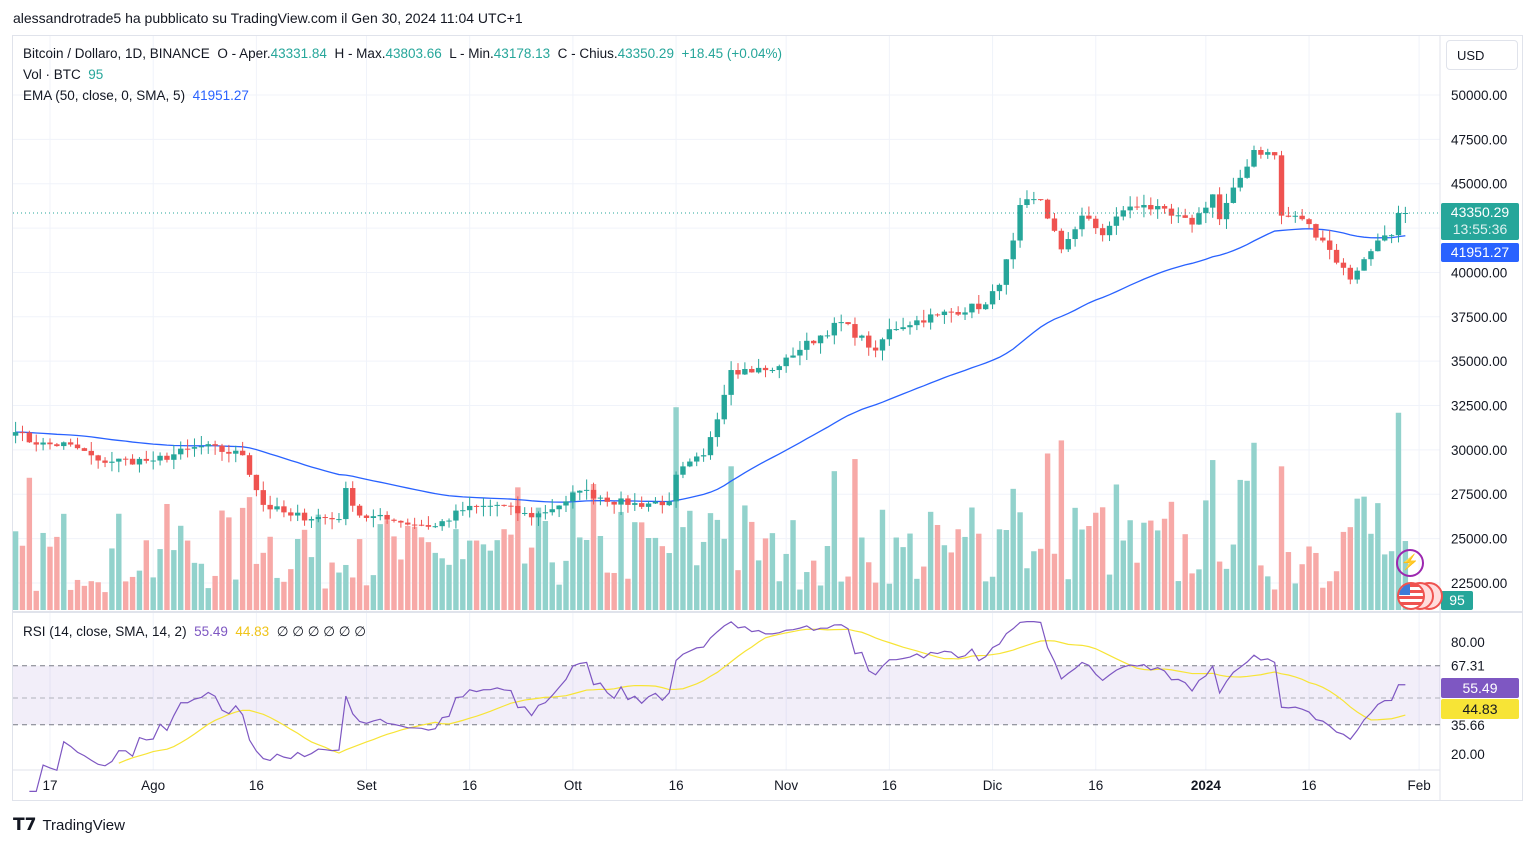  What do you see at coordinates (244, 53) in the screenshot?
I see `open-label: O - Aper.` at bounding box center [244, 53].